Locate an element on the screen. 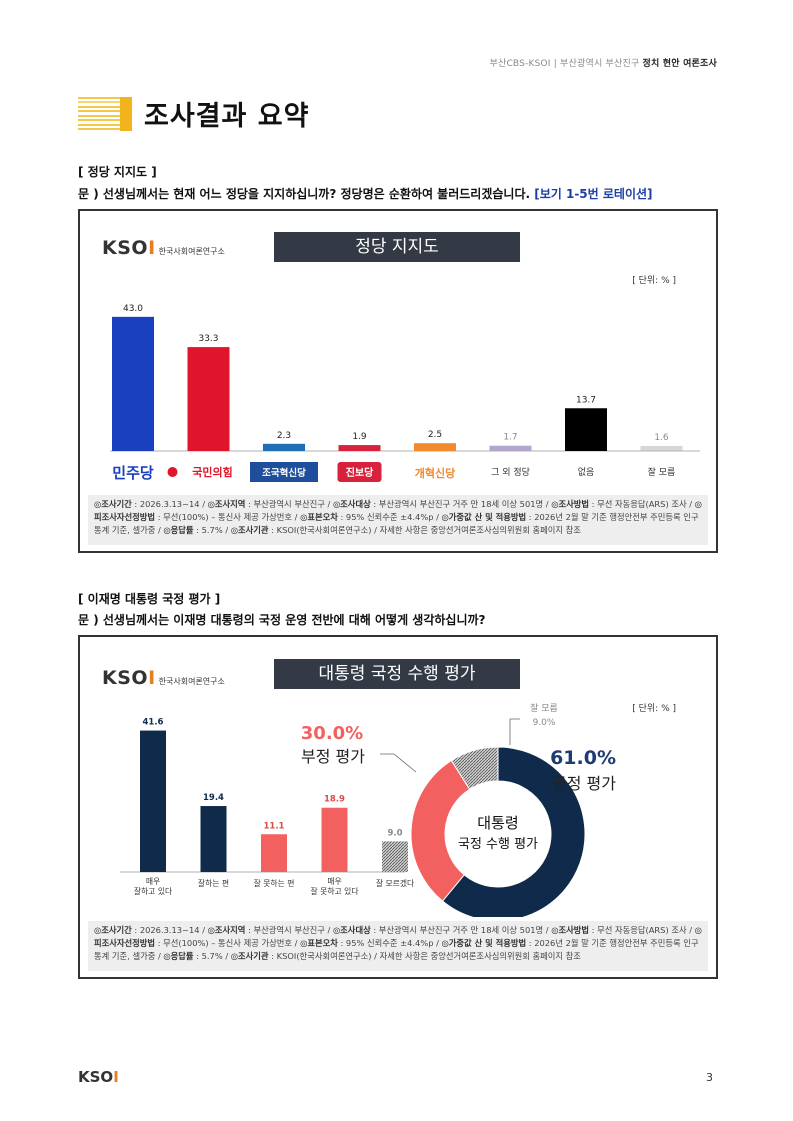 This screenshot has height=1121, width=793. category-label: 개혁신당 is located at coordinates (435, 473).